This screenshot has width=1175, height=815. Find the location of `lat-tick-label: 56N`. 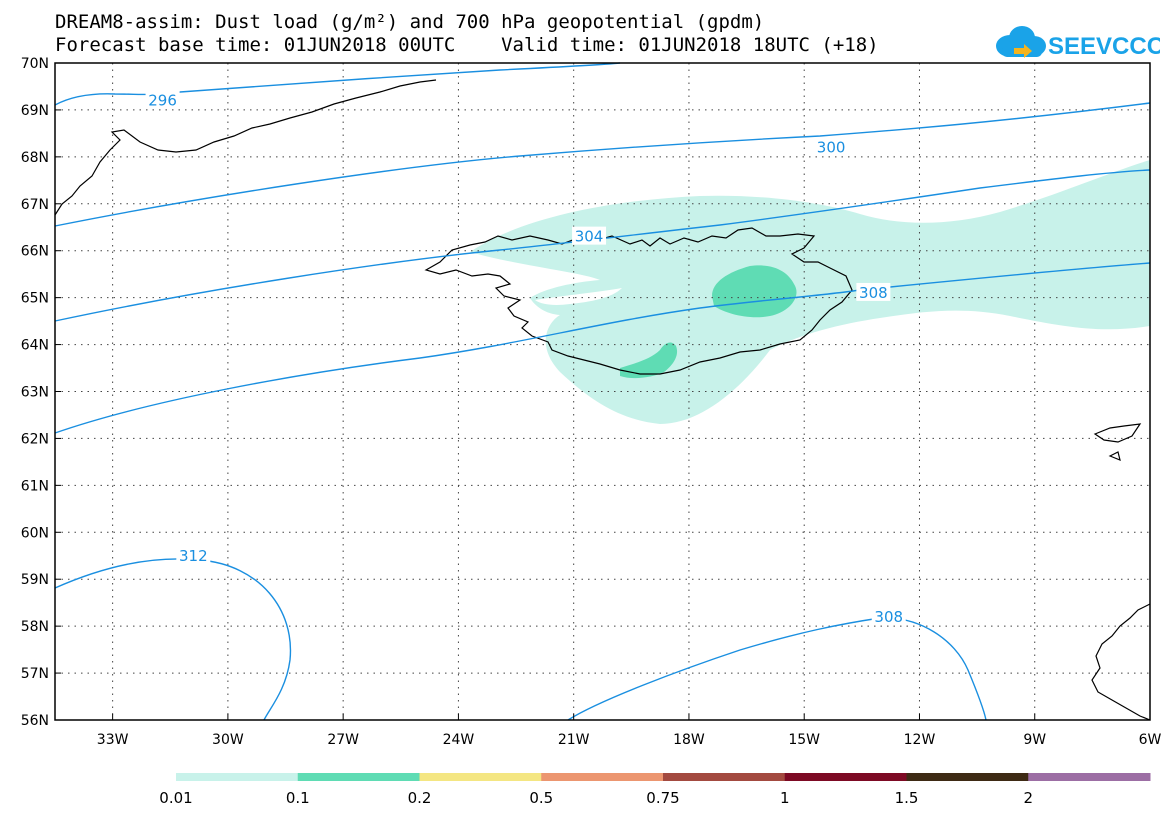

lat-tick-label: 56N is located at coordinates (35, 721).